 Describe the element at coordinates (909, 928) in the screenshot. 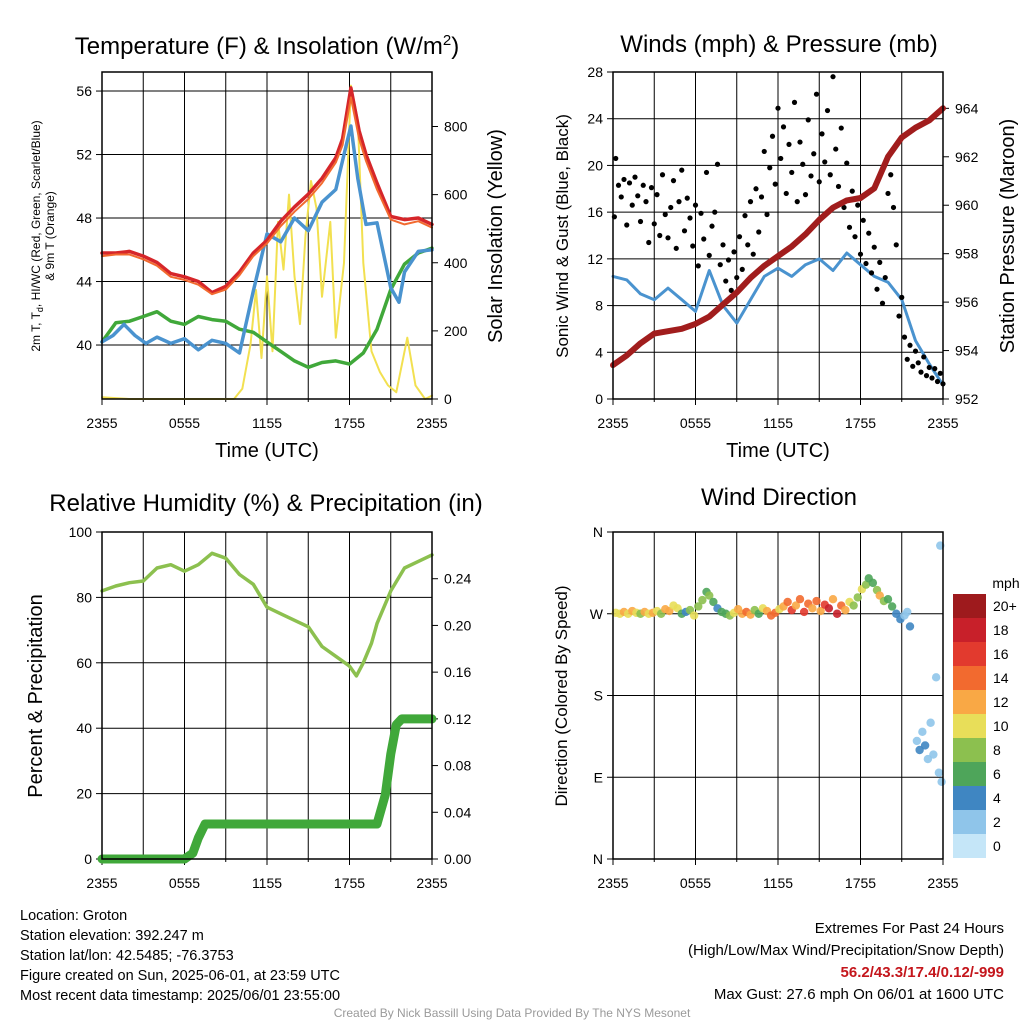

I see `extremes-title: Extremes For Past 24 Hours` at that location.